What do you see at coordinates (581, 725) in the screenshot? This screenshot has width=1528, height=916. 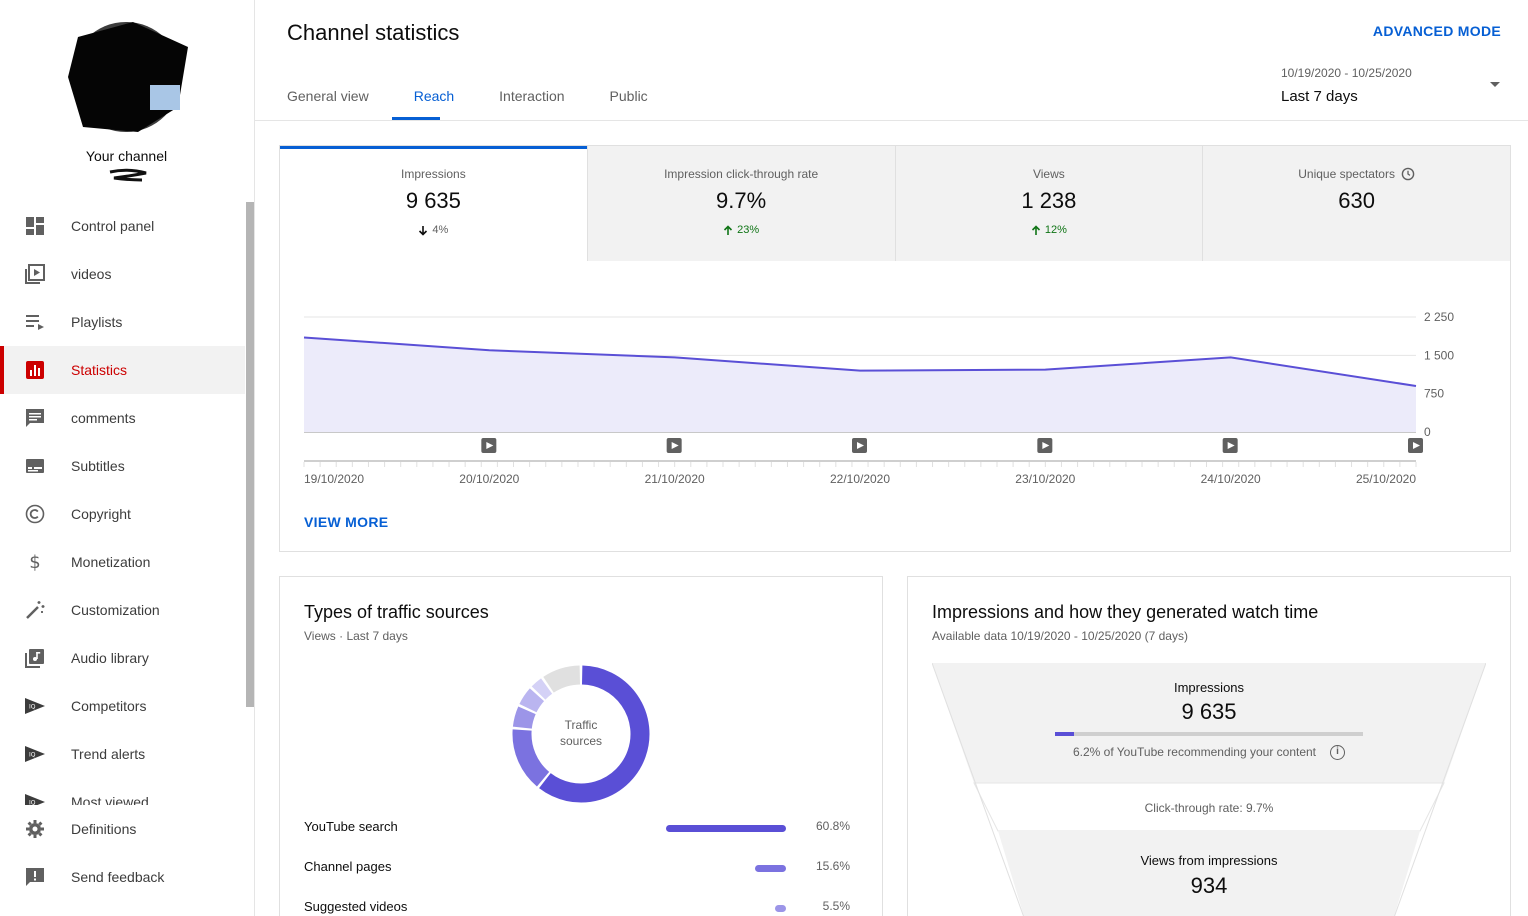 I see `donut-label-line: Traffic` at bounding box center [581, 725].